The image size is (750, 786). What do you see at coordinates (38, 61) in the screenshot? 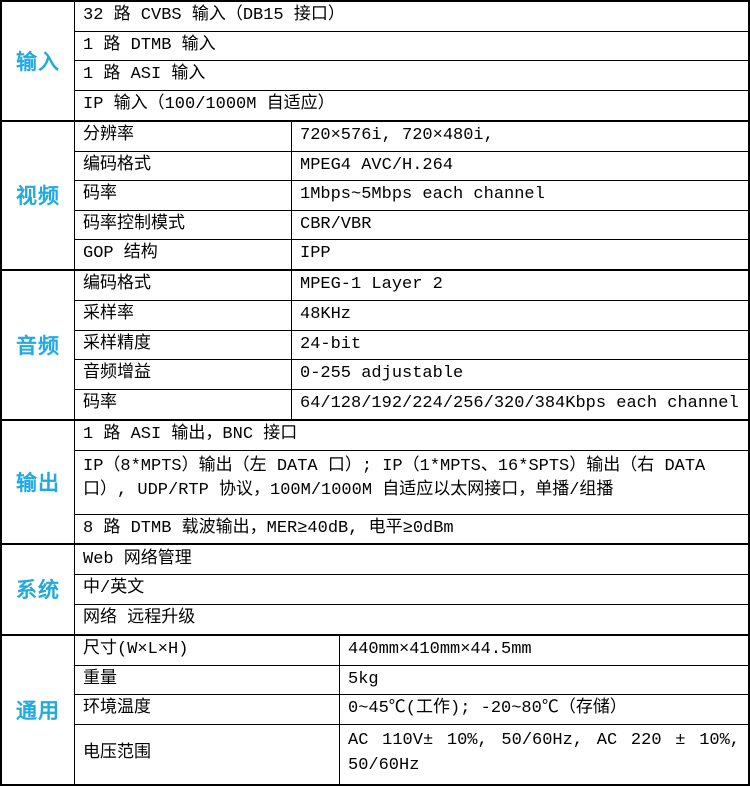
I see `section-label-input: 输入` at bounding box center [38, 61].